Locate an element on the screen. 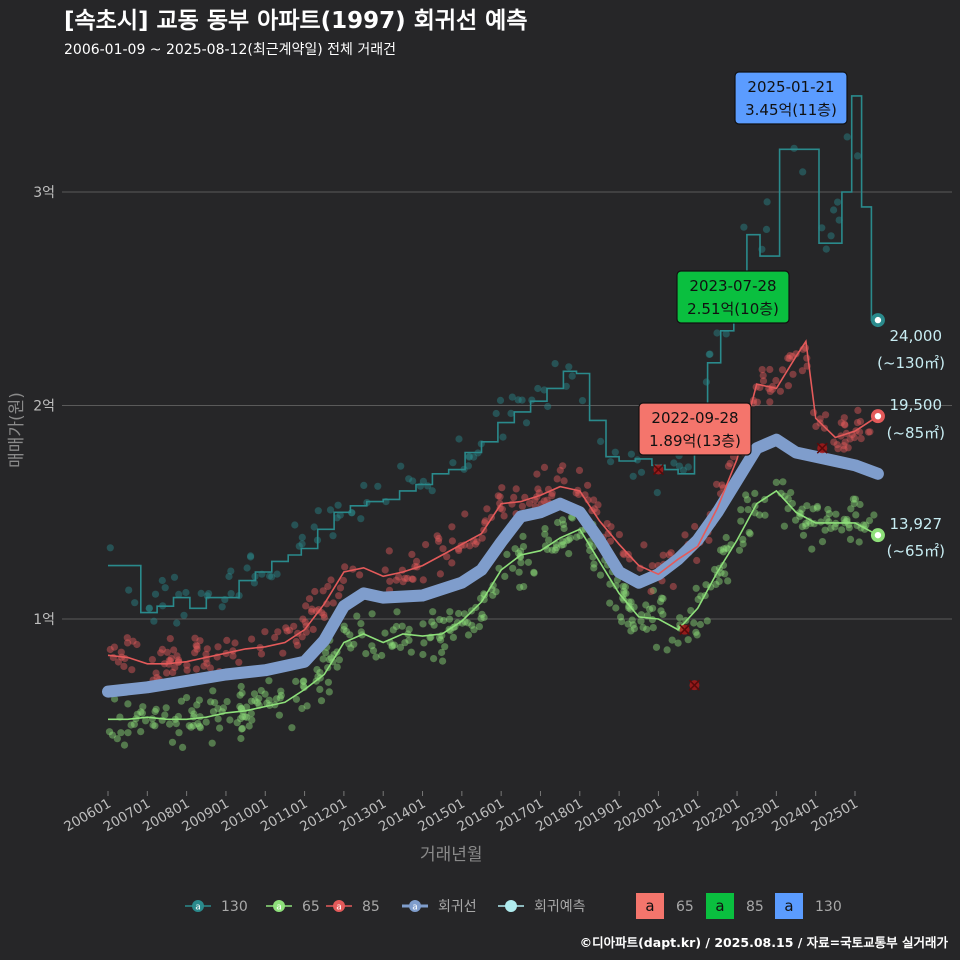 The image size is (960, 960). legend-label: 회귀선 is located at coordinates (457, 907).